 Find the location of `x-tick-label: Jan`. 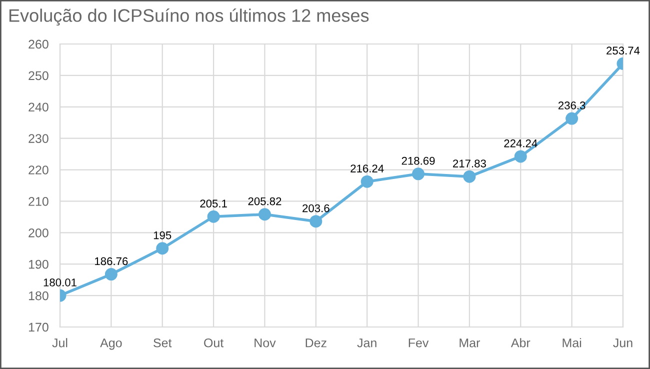

x-tick-label: Jan is located at coordinates (366, 343).